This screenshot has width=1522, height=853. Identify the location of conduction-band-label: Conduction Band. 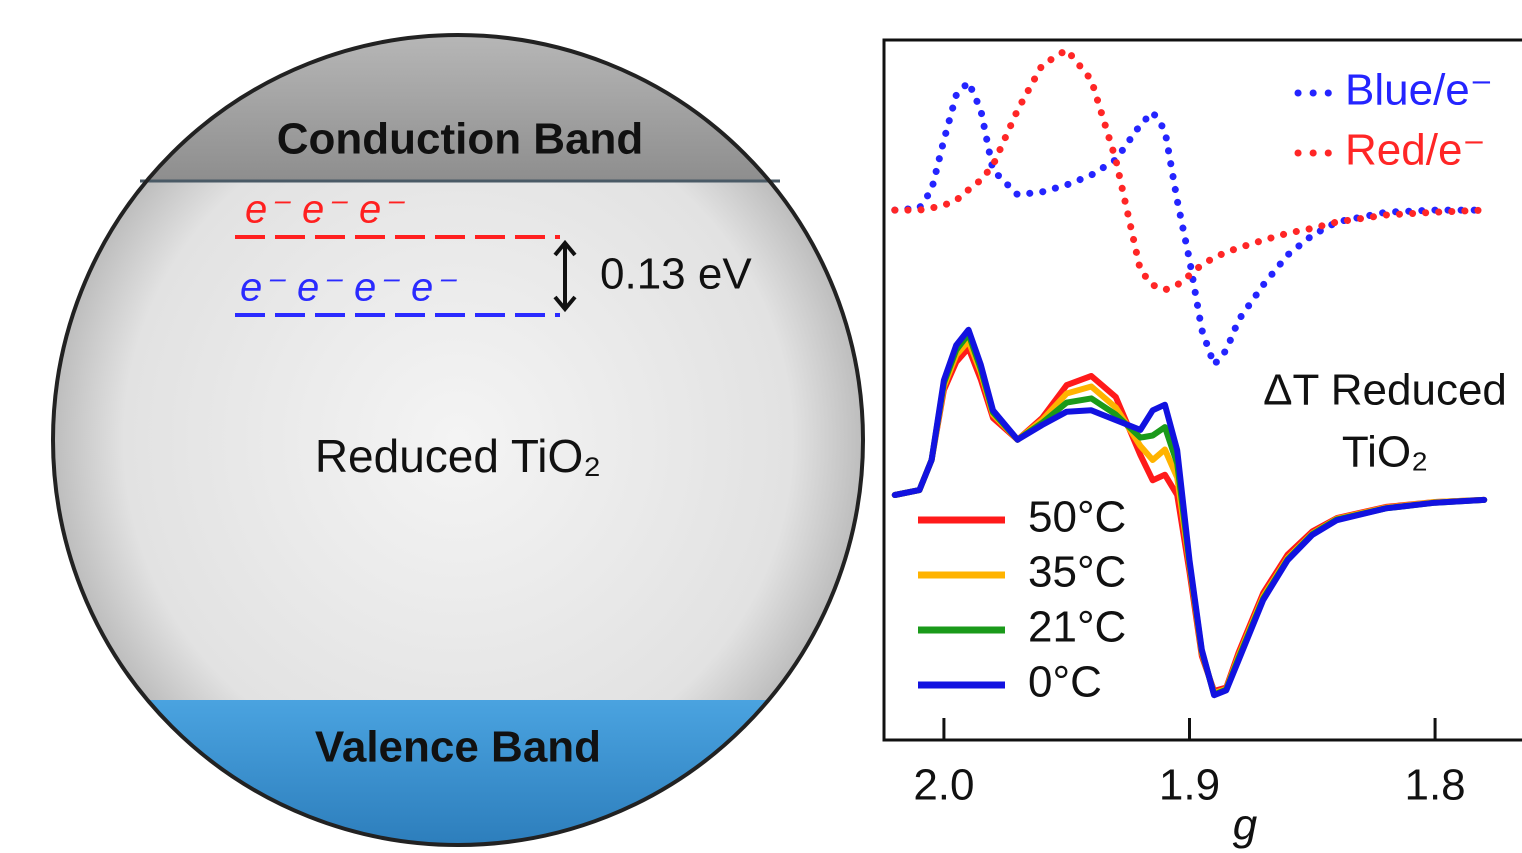
(460, 139).